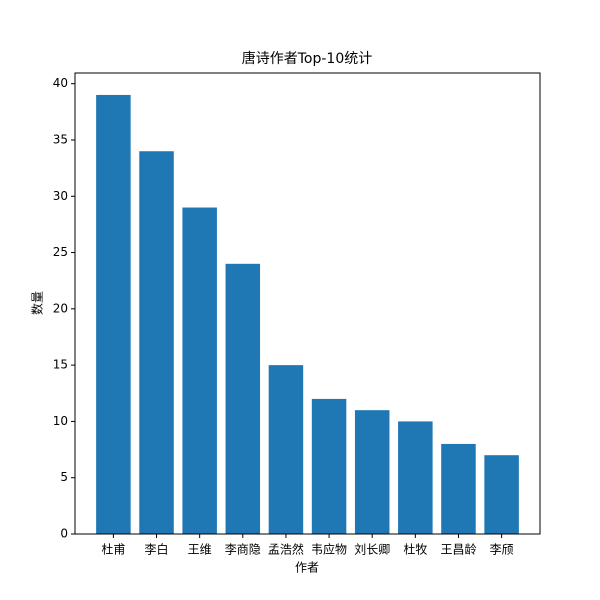 This screenshot has width=600, height=600. Describe the element at coordinates (60, 308) in the screenshot. I see `y-tick-label: 20` at that location.